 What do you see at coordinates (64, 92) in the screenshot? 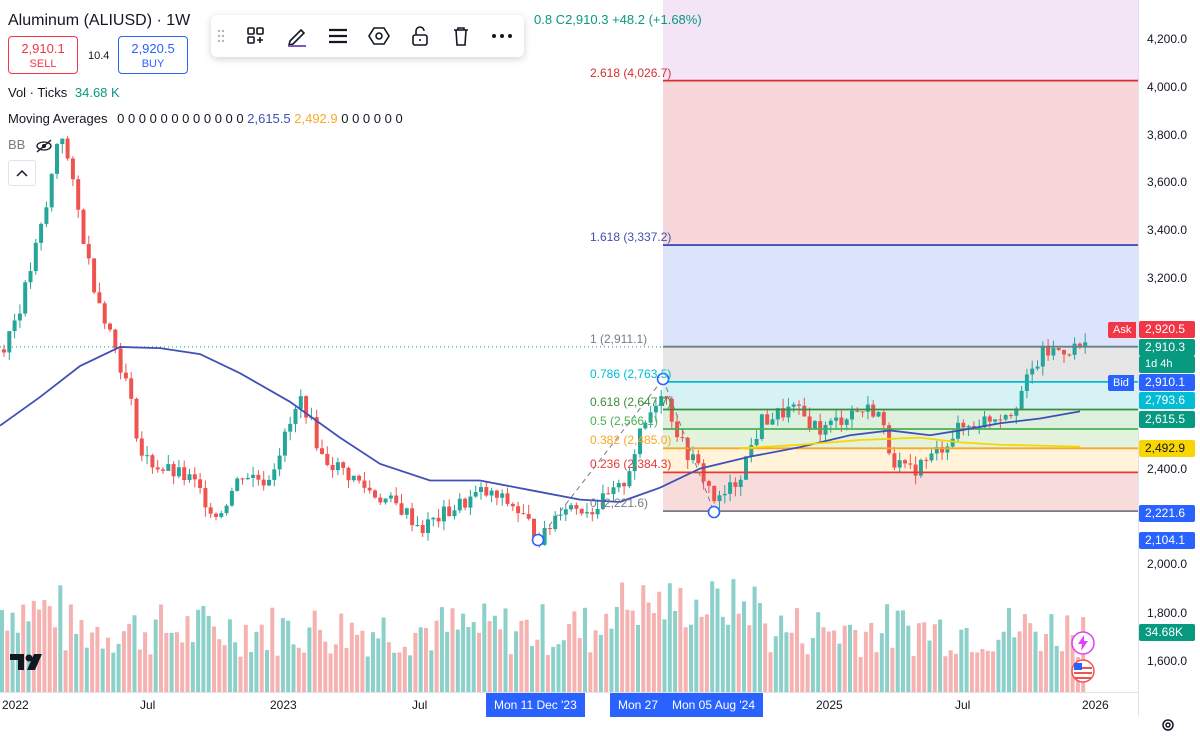
I see `volume-legend: Vol · Ticks 34.68 K` at bounding box center [64, 92].